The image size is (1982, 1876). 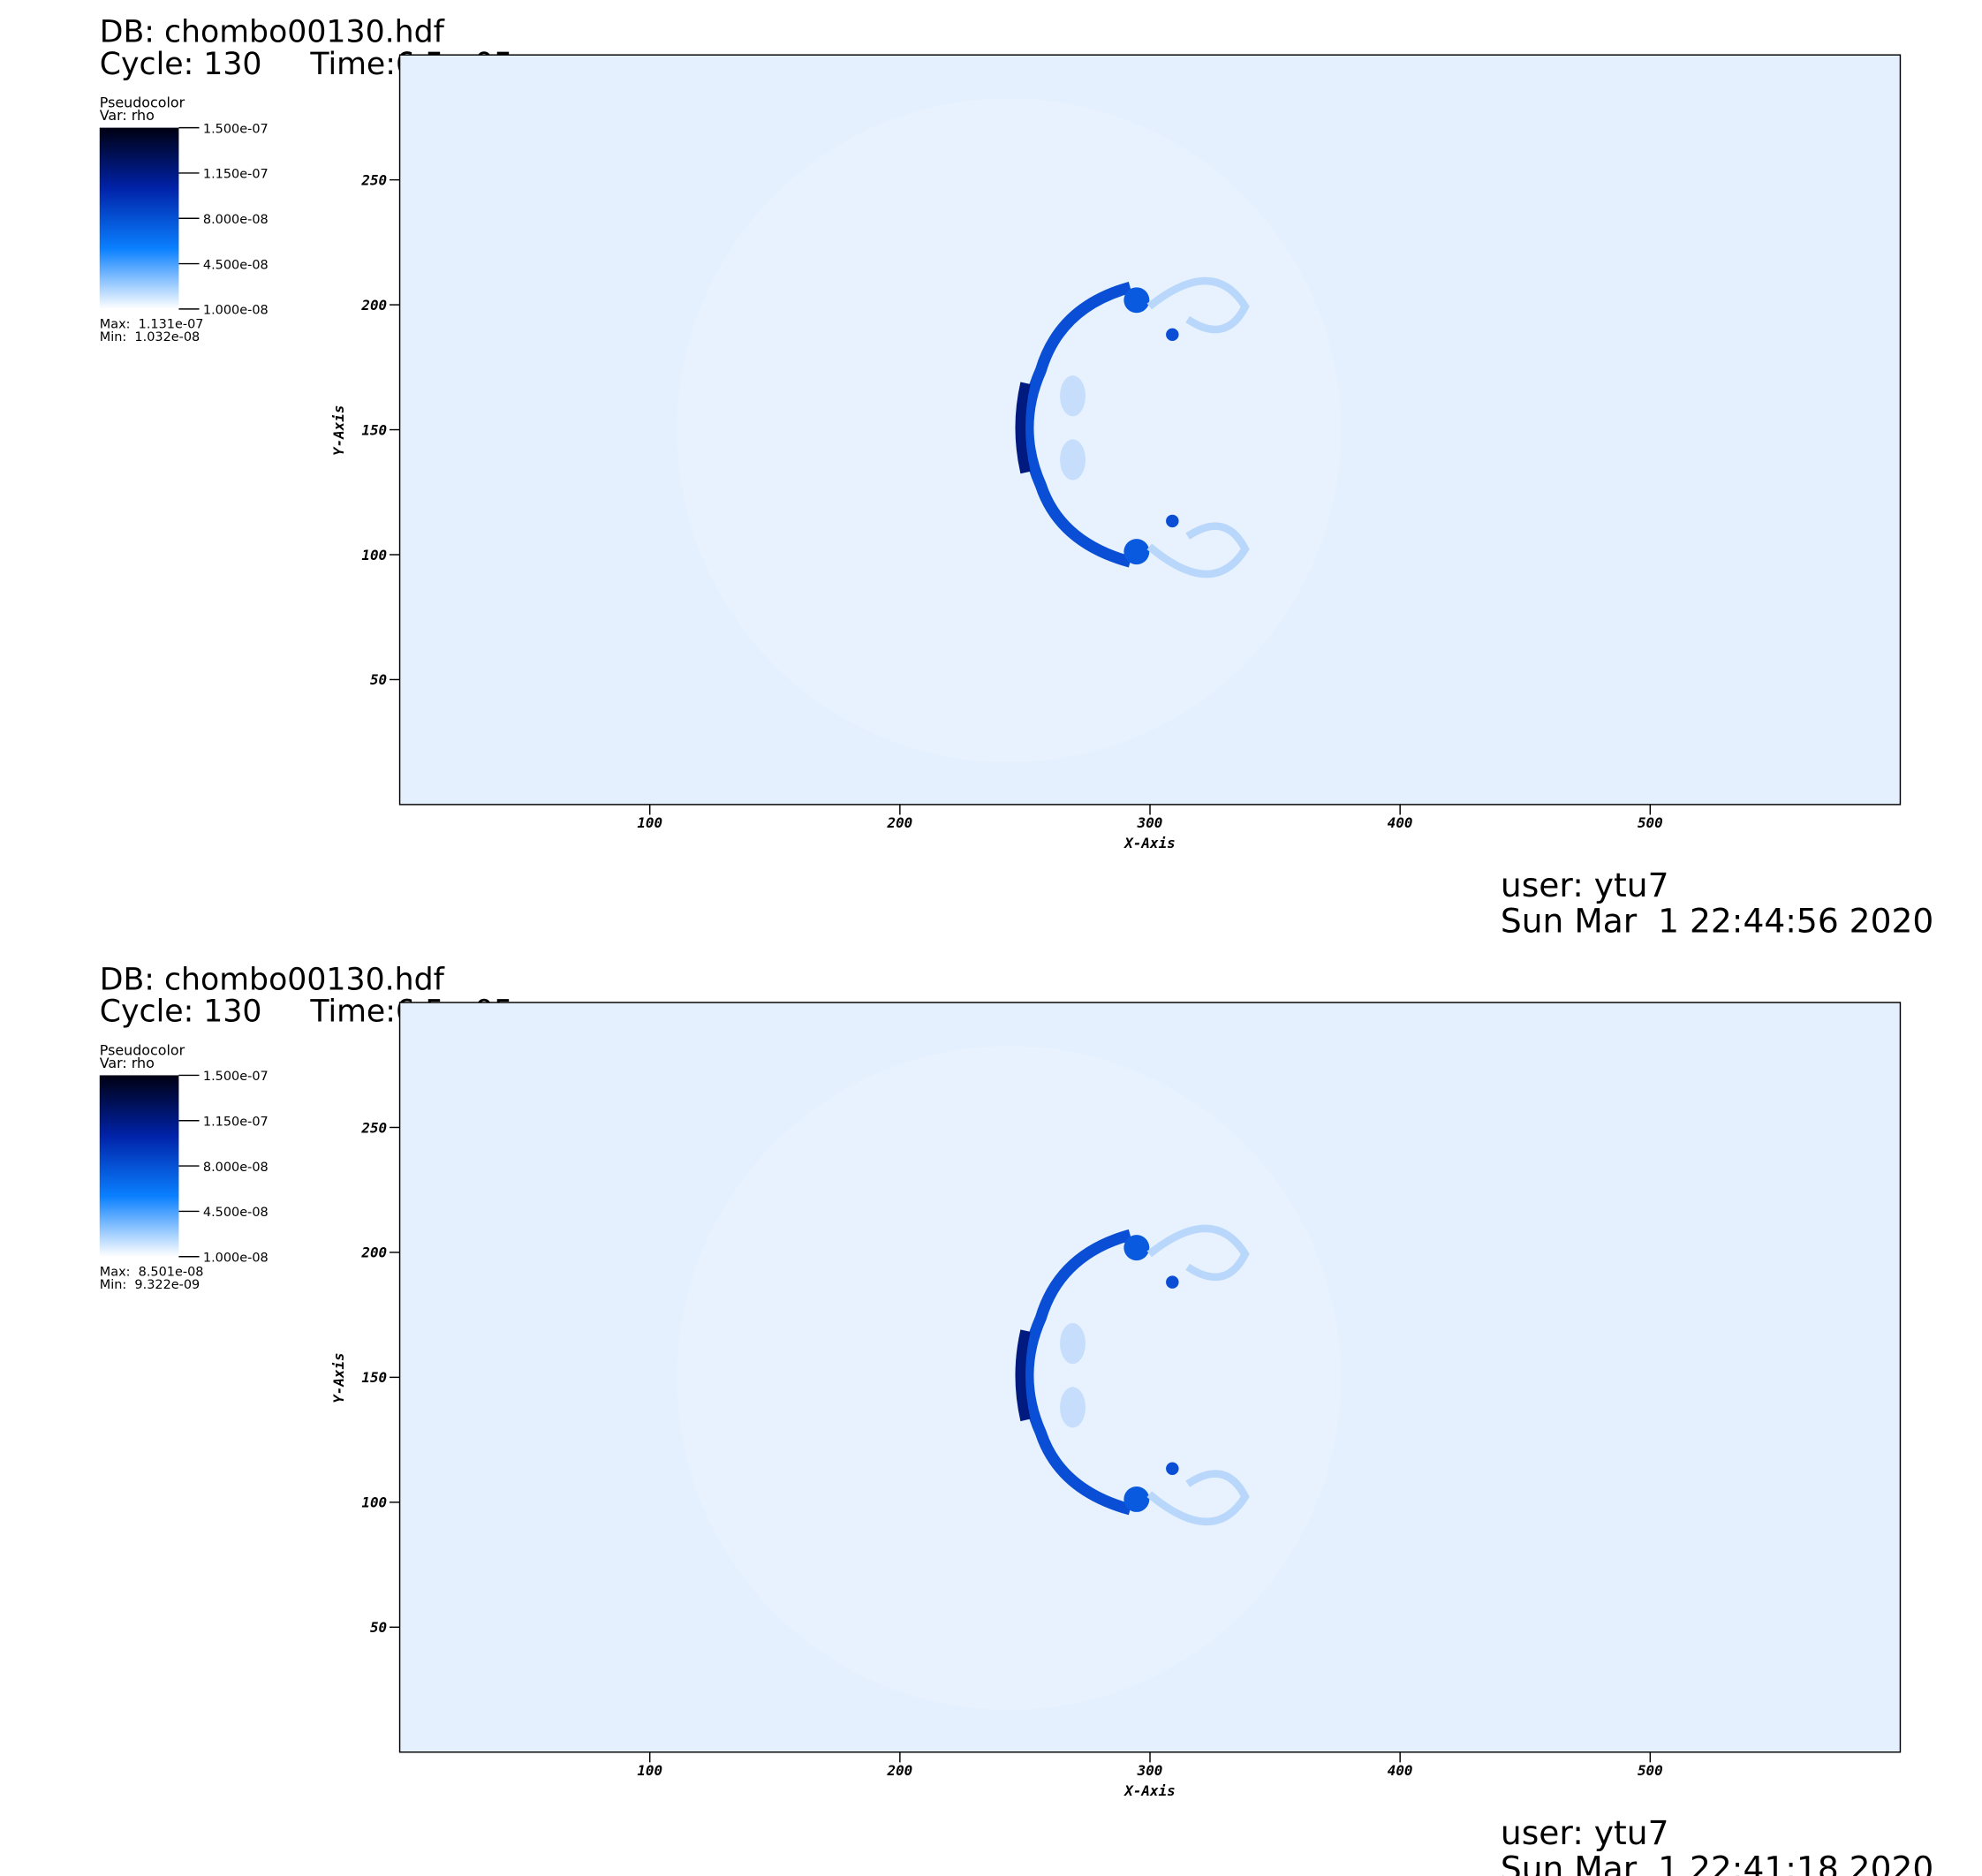 I want to click on min-label: Min: 9.322e-09, so click(x=150, y=1285).